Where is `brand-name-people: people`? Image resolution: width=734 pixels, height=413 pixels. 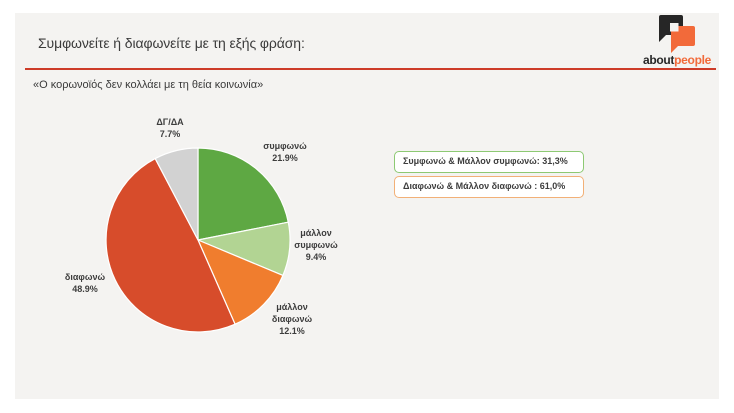
brand-name-people: people is located at coordinates (693, 60).